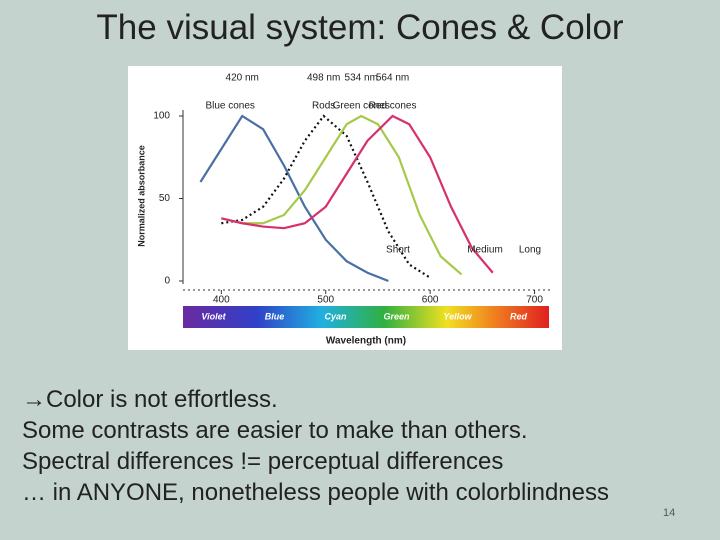 The width and height of the screenshot is (720, 540). What do you see at coordinates (392, 78) in the screenshot?
I see `peak-label: 564 nm` at bounding box center [392, 78].